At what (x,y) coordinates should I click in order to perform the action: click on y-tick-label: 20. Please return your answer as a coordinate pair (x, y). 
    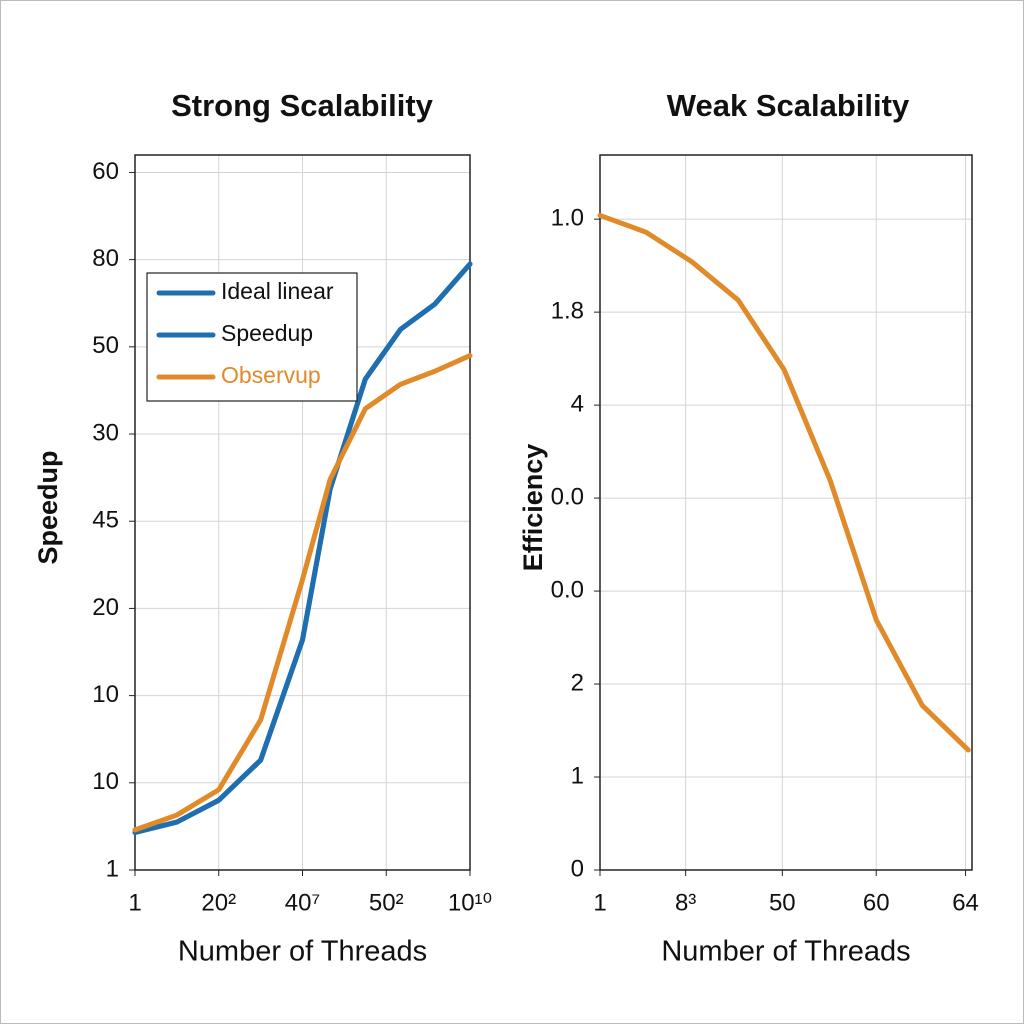
    Looking at the image, I should click on (105, 607).